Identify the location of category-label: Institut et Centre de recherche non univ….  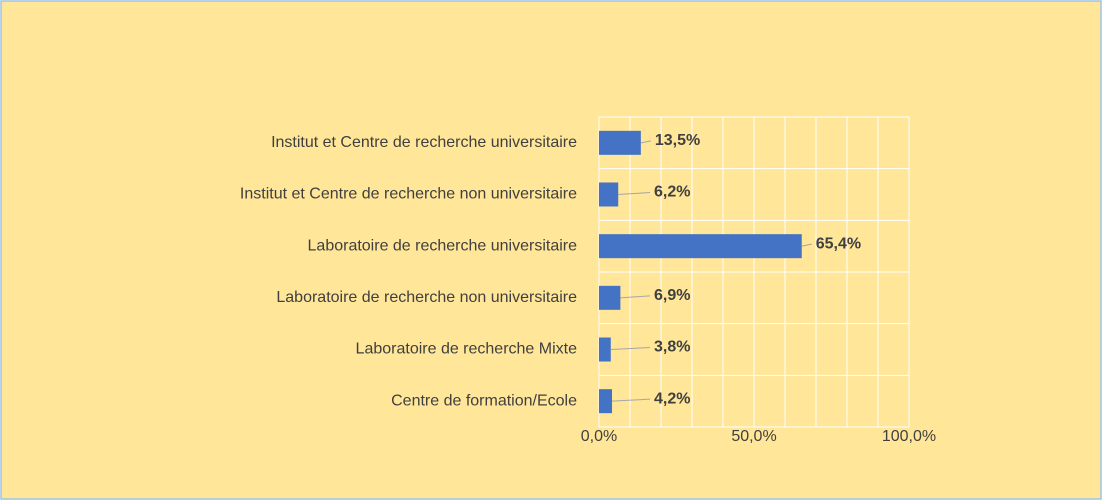
(408, 194).